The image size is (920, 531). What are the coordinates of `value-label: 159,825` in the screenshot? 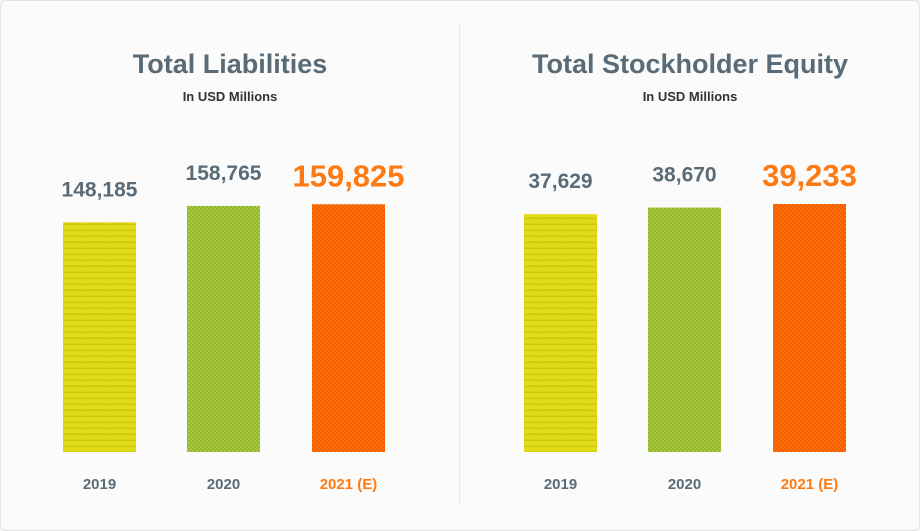 It's located at (348, 175).